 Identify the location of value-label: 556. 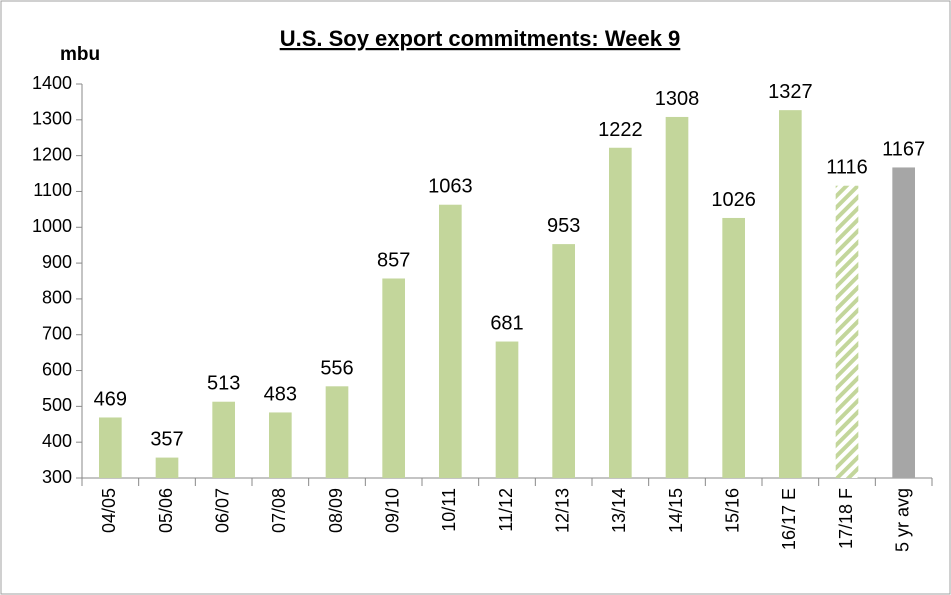
(336, 368).